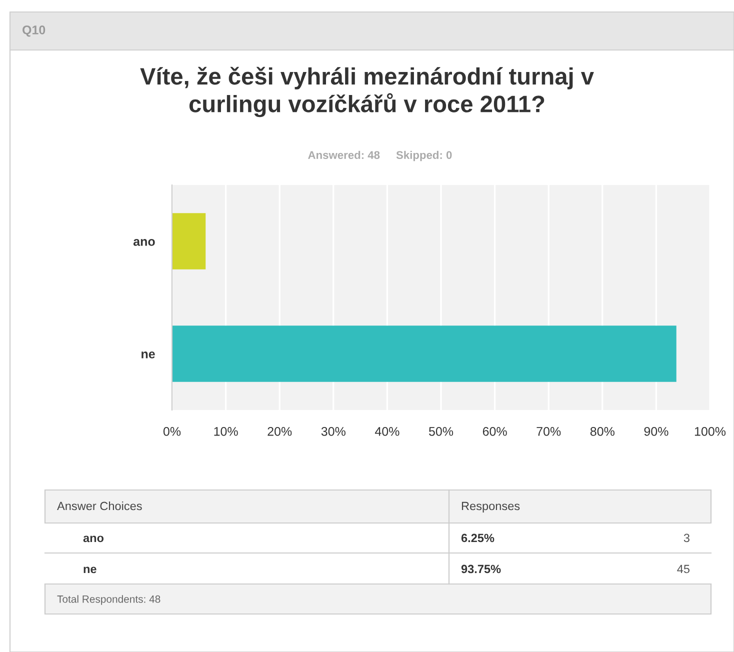 The image size is (734, 652). I want to click on x-tick-label: 70%, so click(548, 431).